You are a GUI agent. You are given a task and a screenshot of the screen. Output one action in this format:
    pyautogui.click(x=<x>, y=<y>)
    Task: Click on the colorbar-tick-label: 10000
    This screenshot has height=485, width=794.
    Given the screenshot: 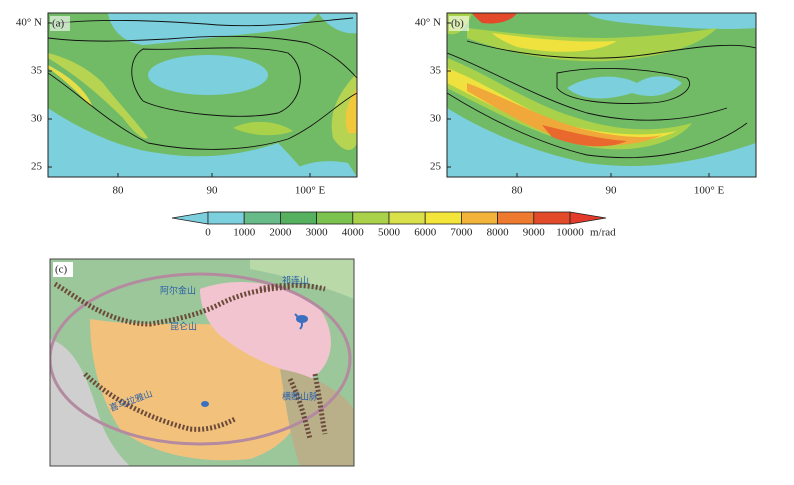 What is the action you would take?
    pyautogui.click(x=570, y=233)
    